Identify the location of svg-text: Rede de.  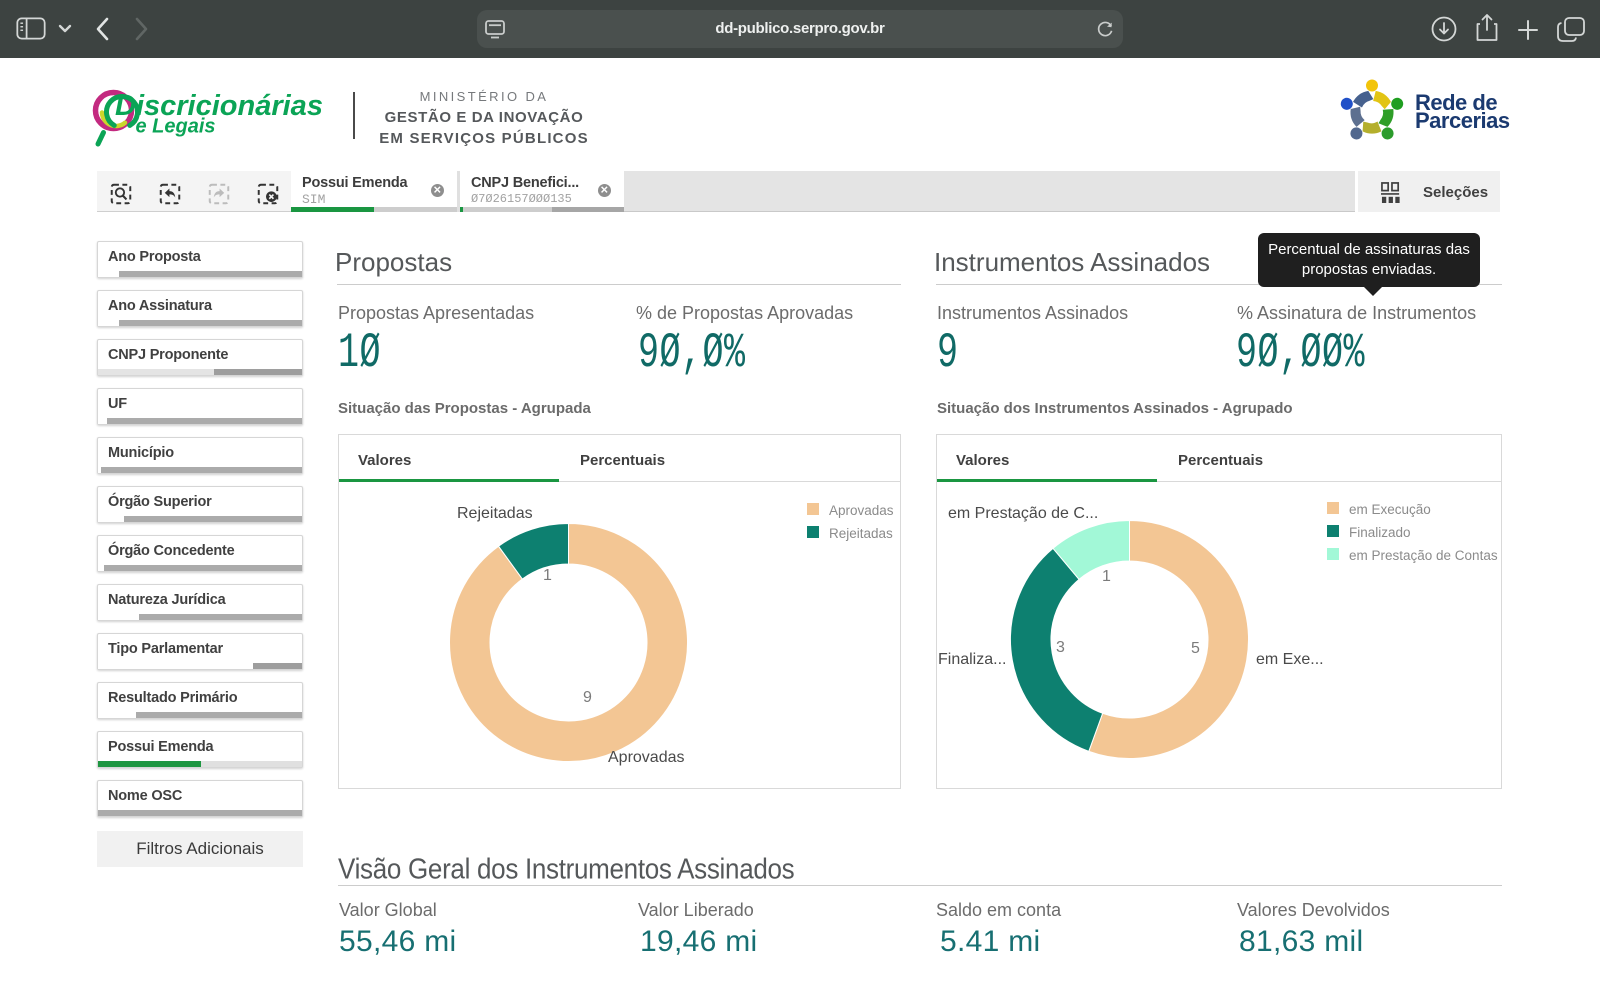
(1456, 102).